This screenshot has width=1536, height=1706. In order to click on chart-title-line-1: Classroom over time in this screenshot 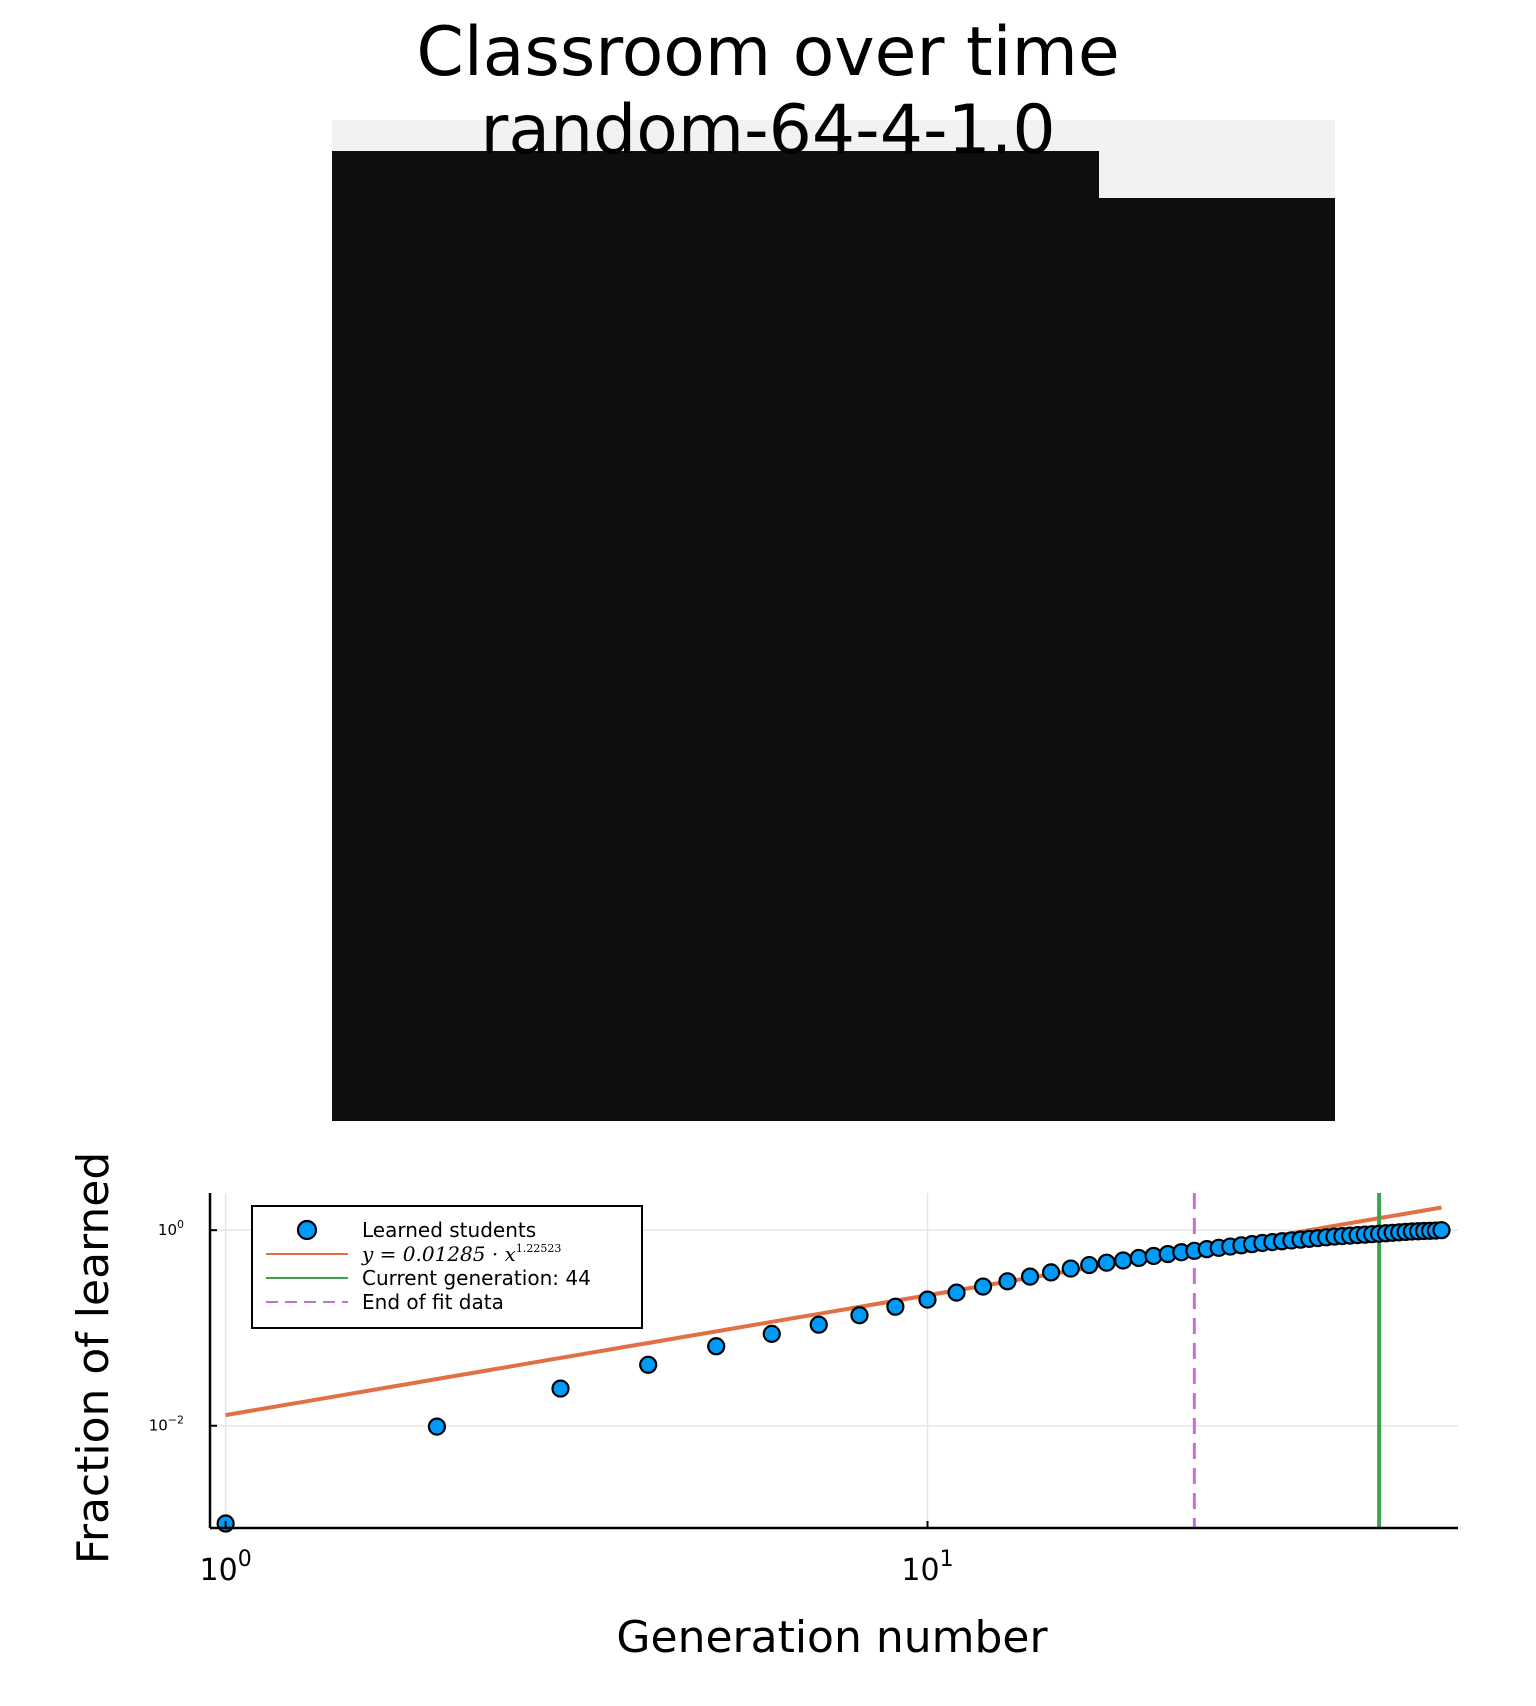, I will do `click(768, 52)`.